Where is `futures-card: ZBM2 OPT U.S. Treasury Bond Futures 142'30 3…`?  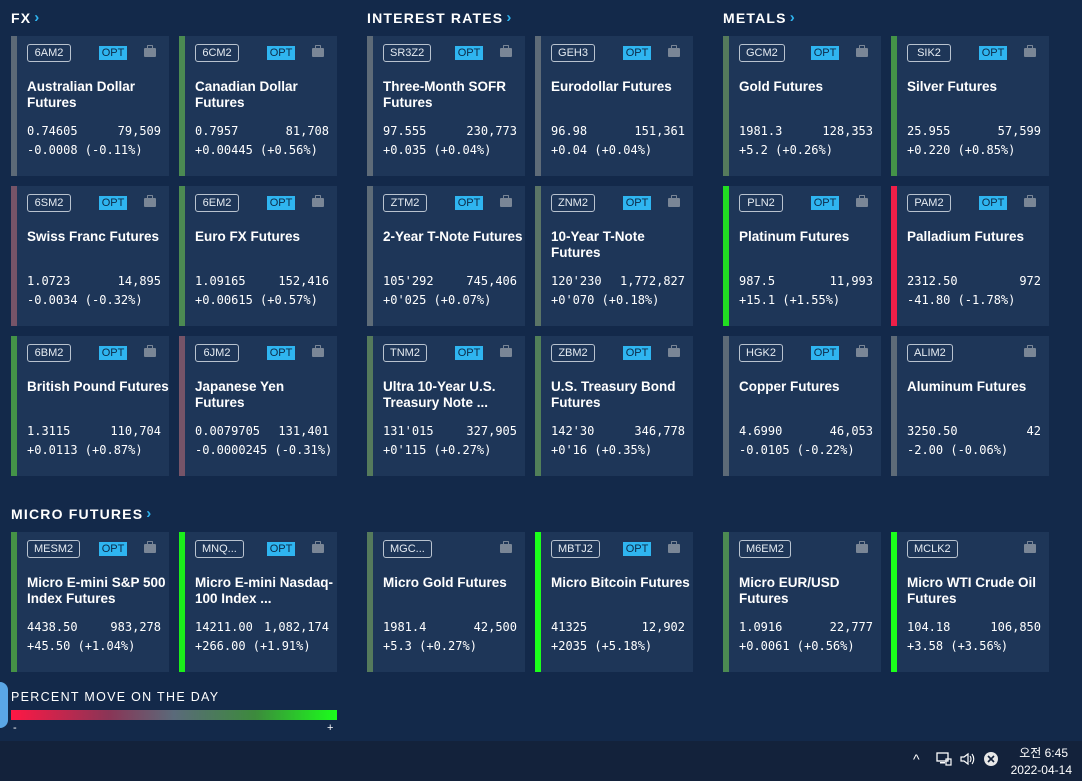
futures-card: ZBM2 OPT U.S. Treasury Bond Futures 142'30 3… is located at coordinates (614, 406).